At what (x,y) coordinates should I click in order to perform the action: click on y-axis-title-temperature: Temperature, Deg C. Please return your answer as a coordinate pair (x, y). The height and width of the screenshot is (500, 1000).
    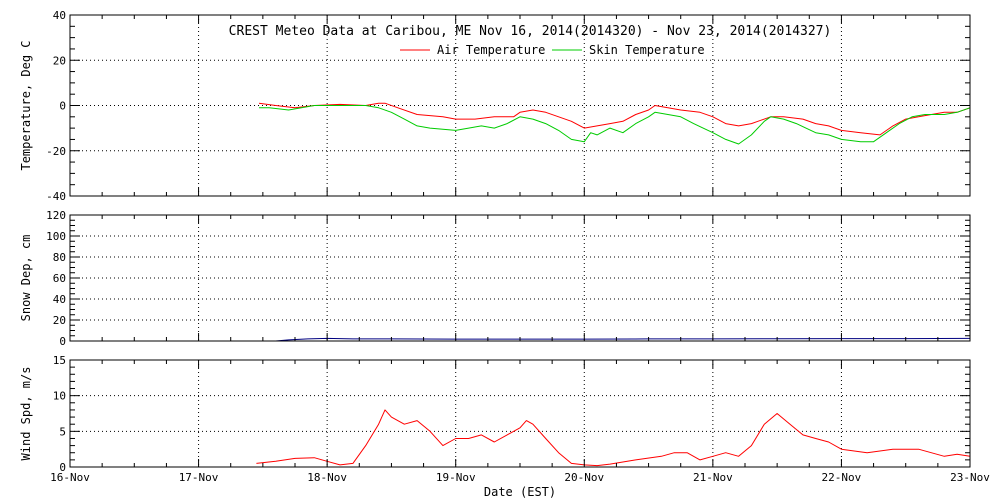
    Looking at the image, I should click on (26, 105).